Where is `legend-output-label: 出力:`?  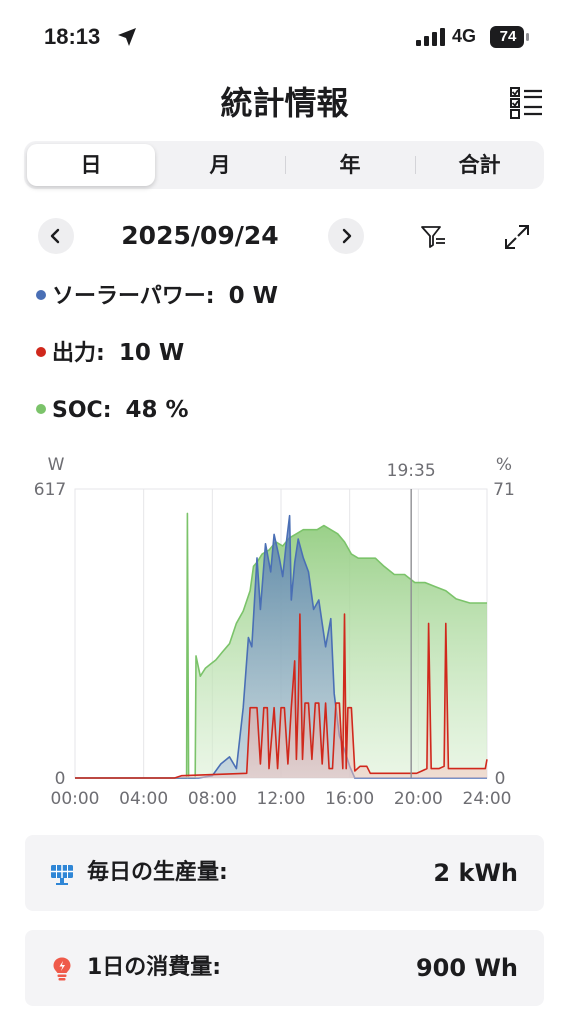
legend-output-label: 出力: is located at coordinates (78, 353).